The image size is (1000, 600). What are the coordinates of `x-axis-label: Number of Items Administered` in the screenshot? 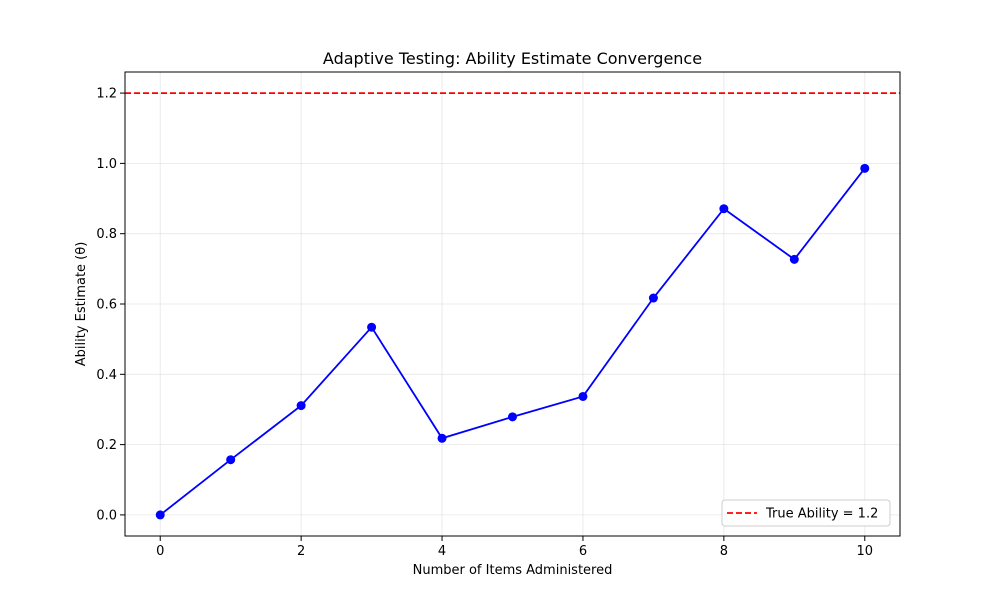 It's located at (513, 570).